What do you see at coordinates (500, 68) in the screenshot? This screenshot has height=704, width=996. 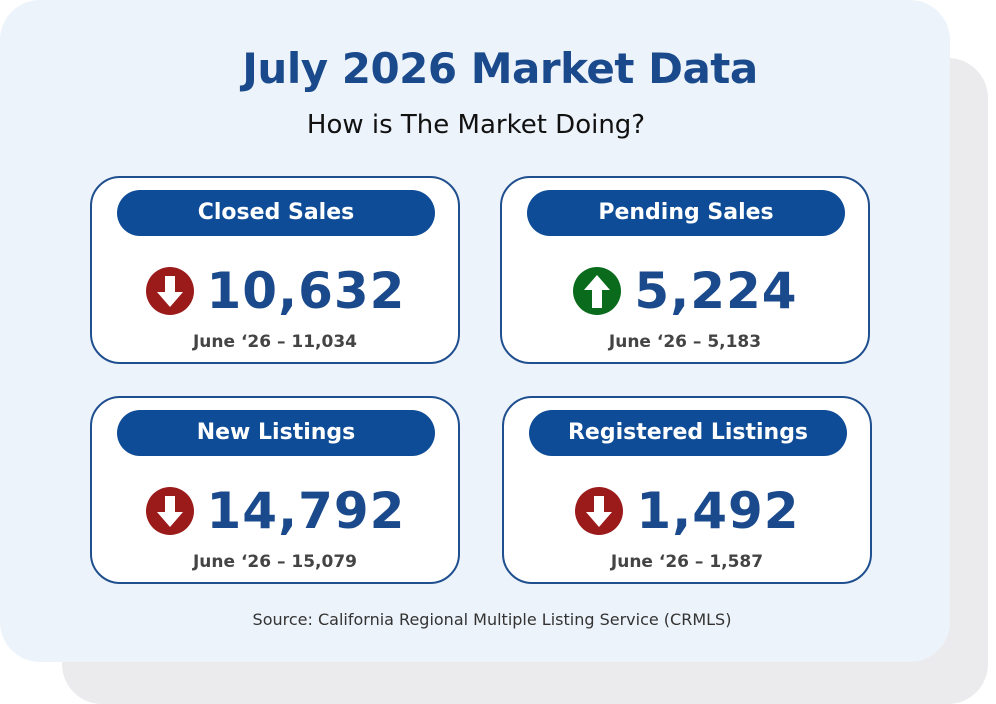 I see `page-title: July 2026 Market Data` at bounding box center [500, 68].